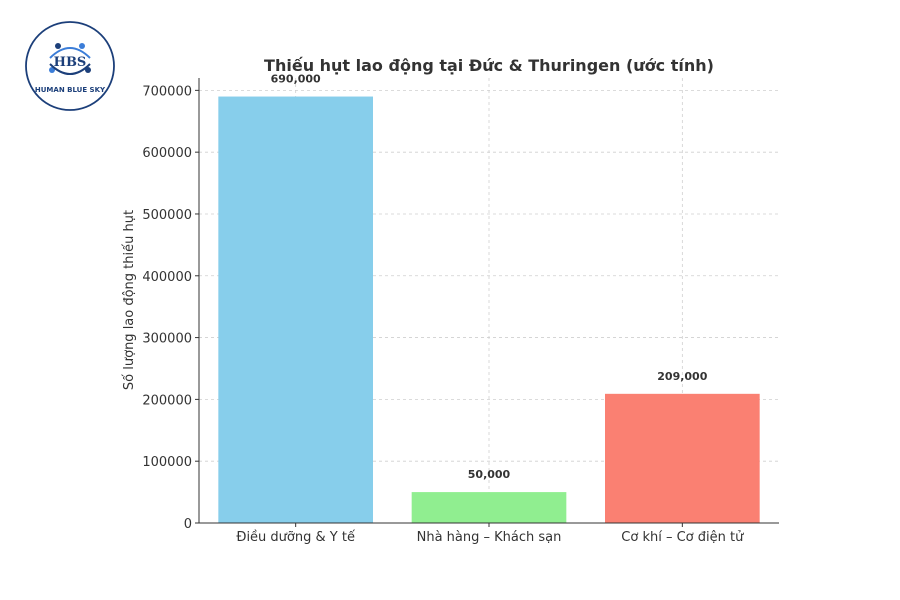  What do you see at coordinates (167, 91) in the screenshot?
I see `y-tick-label: 700000` at bounding box center [167, 91].